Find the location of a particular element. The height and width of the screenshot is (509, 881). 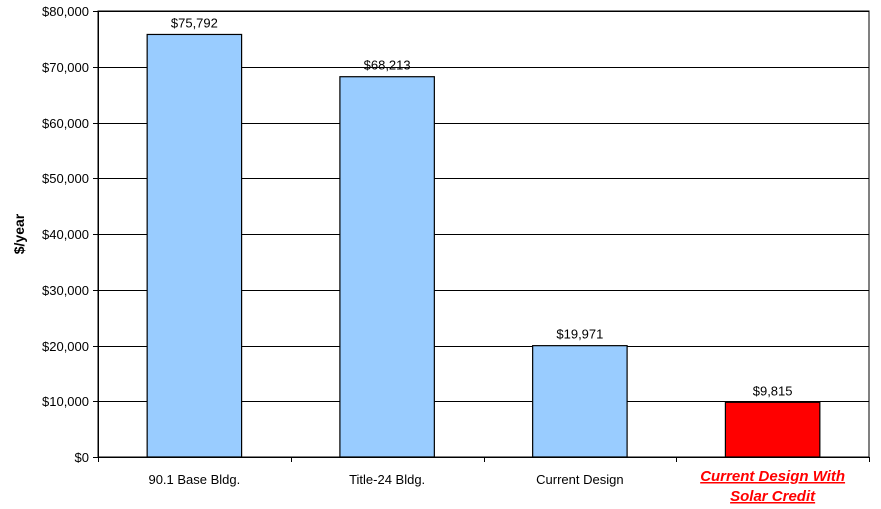

y-tick-label: $20,000 is located at coordinates (65, 346).